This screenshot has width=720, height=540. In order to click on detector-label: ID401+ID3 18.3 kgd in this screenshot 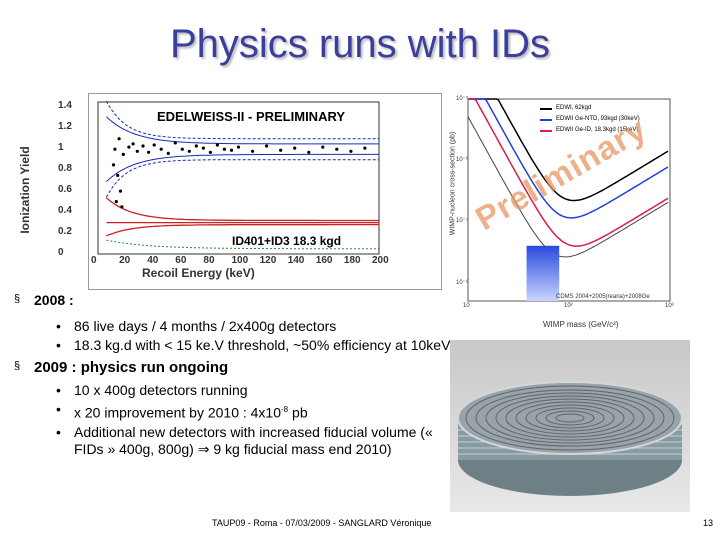, I will do `click(287, 241)`.